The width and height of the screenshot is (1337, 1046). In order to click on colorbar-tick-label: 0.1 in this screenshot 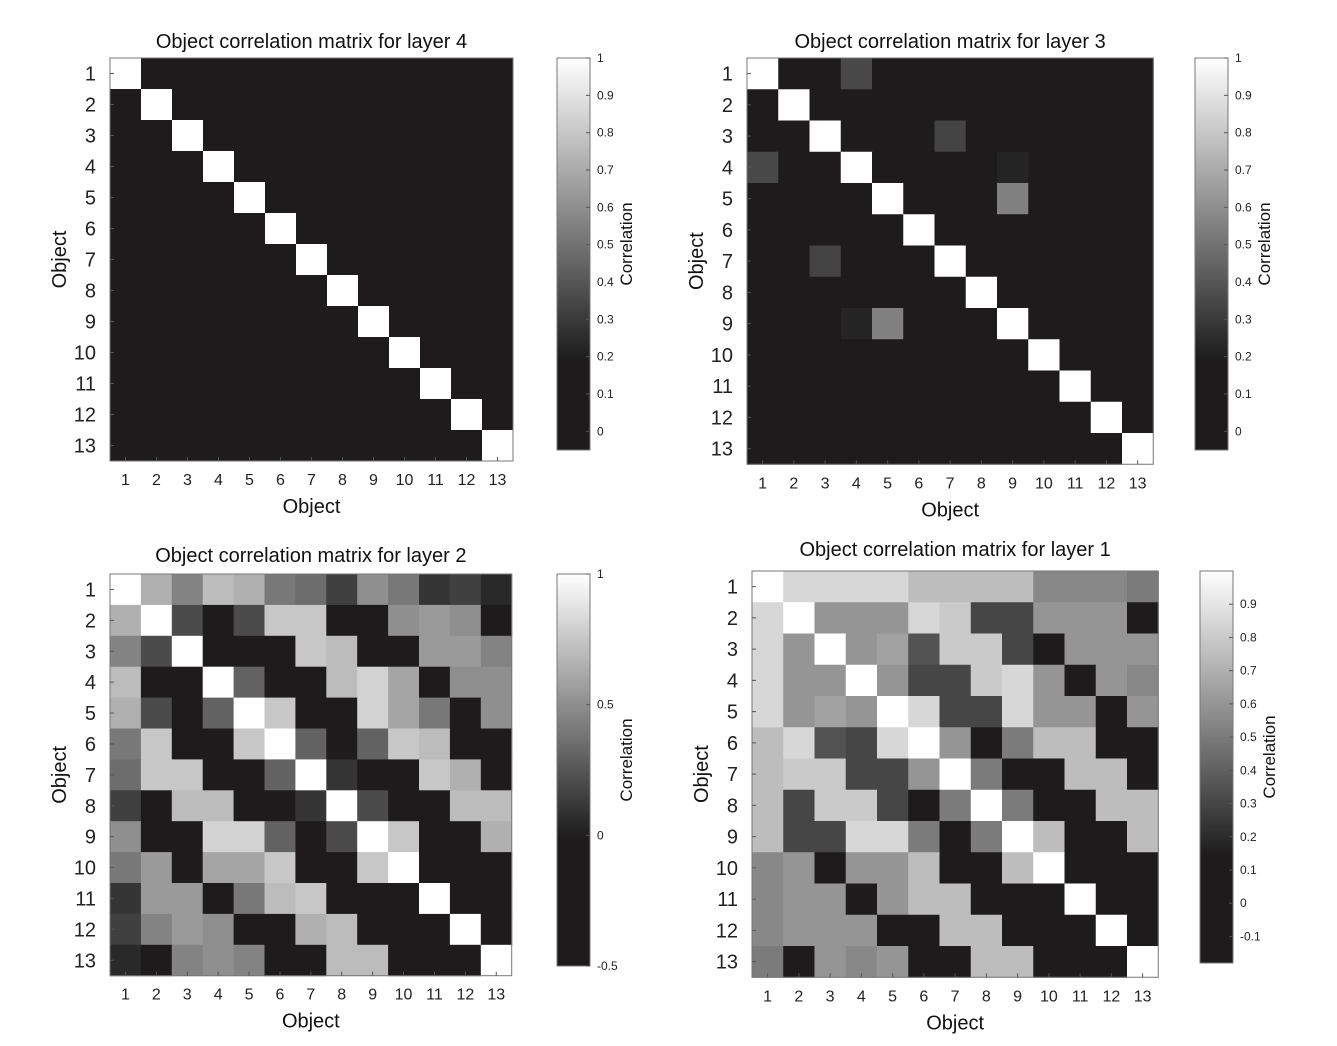, I will do `click(1243, 394)`.